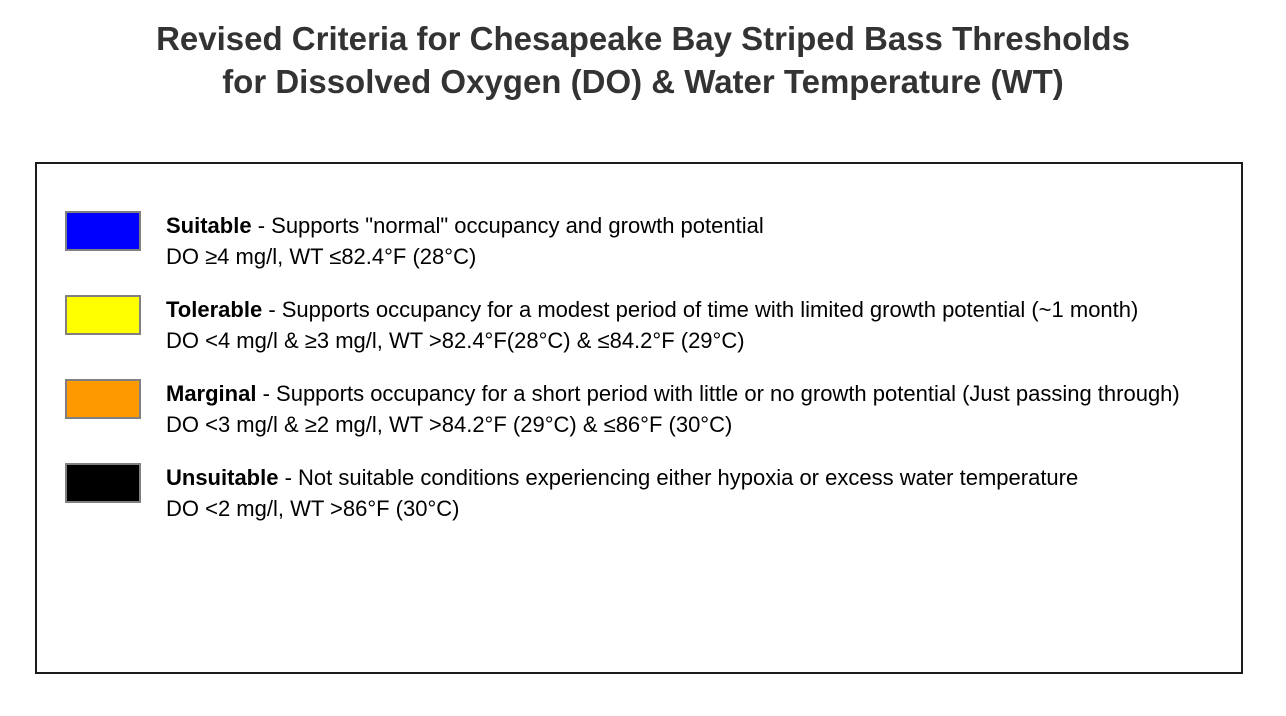  Describe the element at coordinates (222, 477) in the screenshot. I see `unsuitable-label: Unsuitable` at that location.